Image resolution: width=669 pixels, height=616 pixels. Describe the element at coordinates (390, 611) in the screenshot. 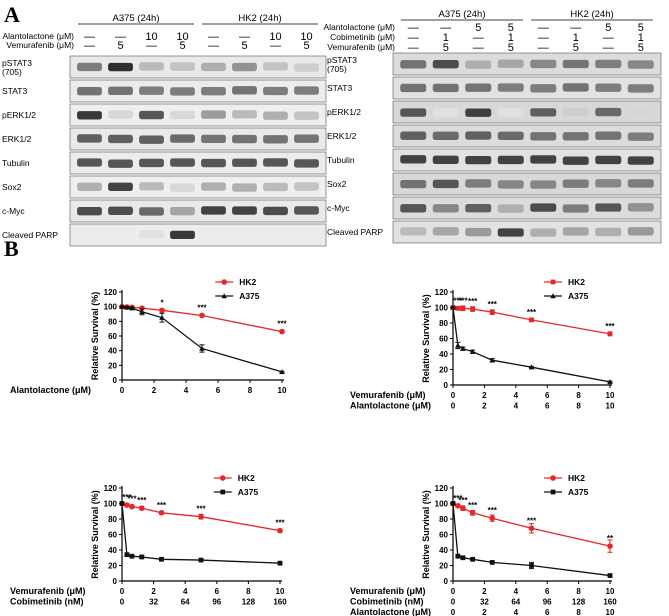

I see `x-axis-label: Alantolactone (μM)` at that location.